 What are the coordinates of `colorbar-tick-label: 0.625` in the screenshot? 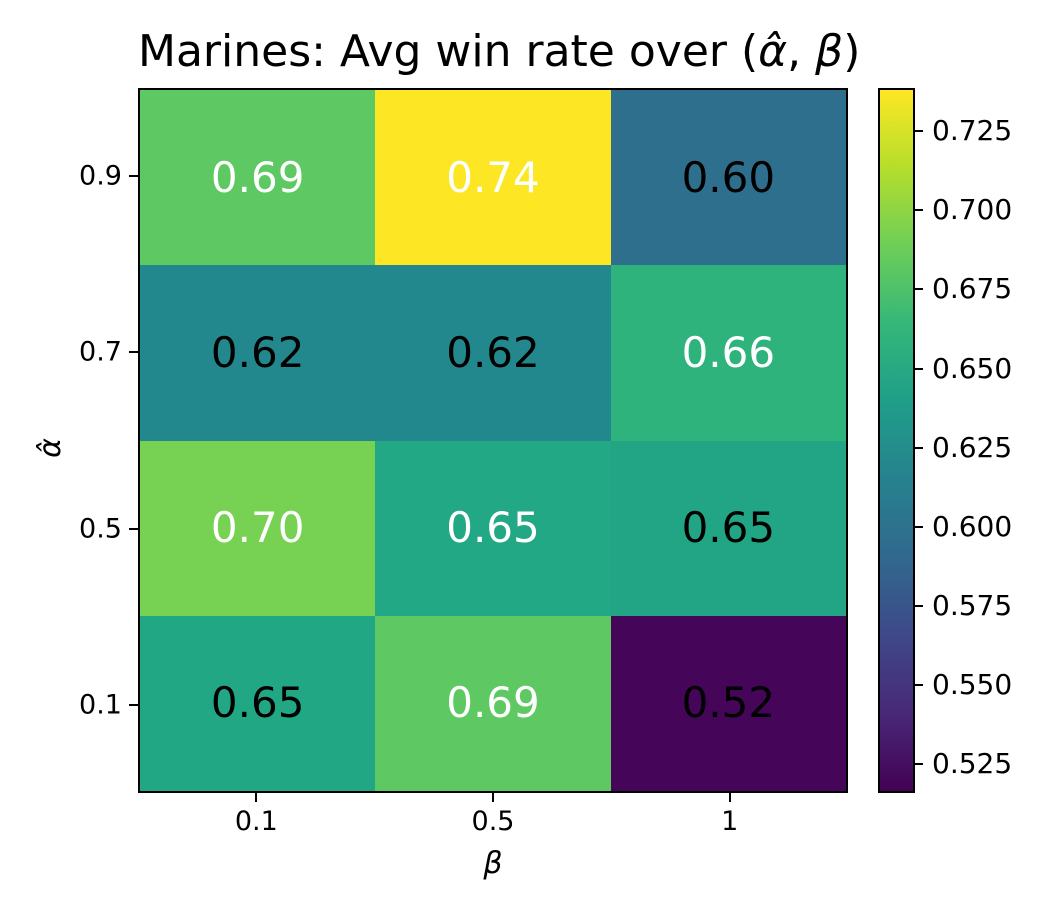 It's located at (972, 447).